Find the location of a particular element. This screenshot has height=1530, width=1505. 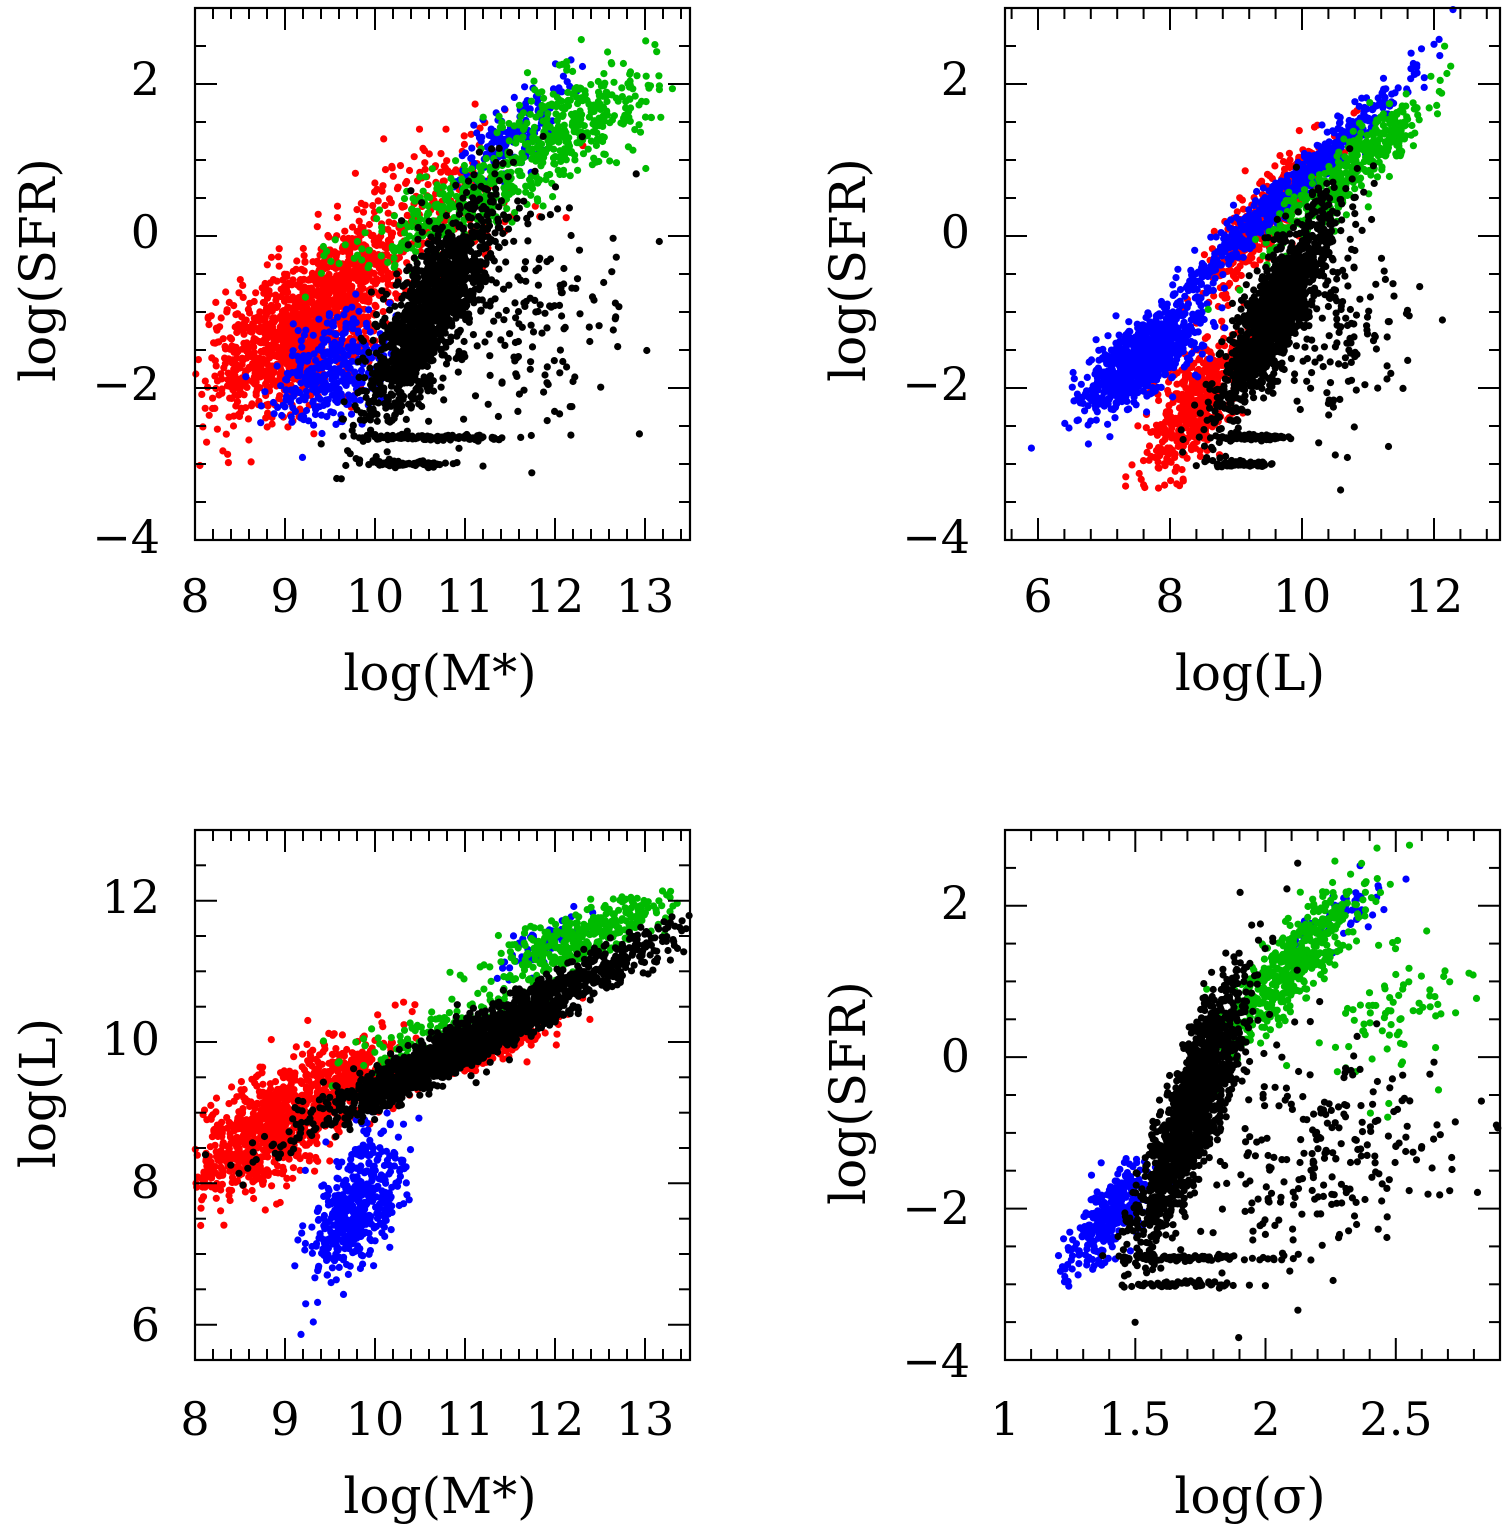

ytick-label: 0 is located at coordinates (145, 232).